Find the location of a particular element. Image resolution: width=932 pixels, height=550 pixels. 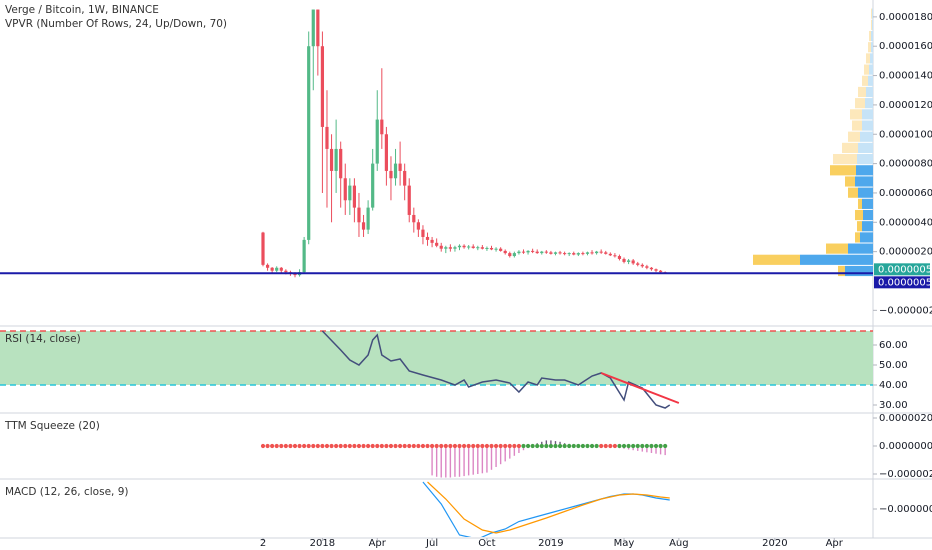

macd-line is located at coordinates (546, 509).